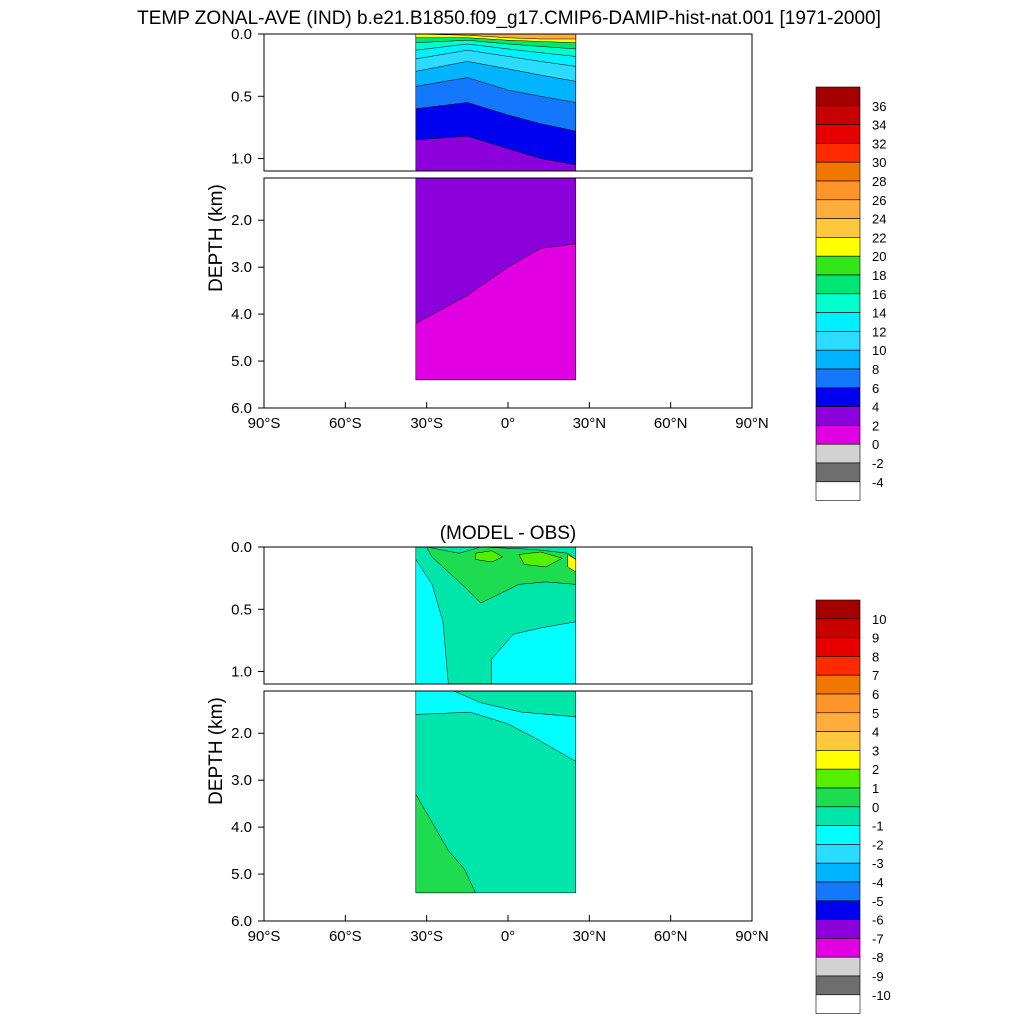 This screenshot has width=1024, height=1024. What do you see at coordinates (590, 423) in the screenshot?
I see `x-tick-label: 30°N` at bounding box center [590, 423].